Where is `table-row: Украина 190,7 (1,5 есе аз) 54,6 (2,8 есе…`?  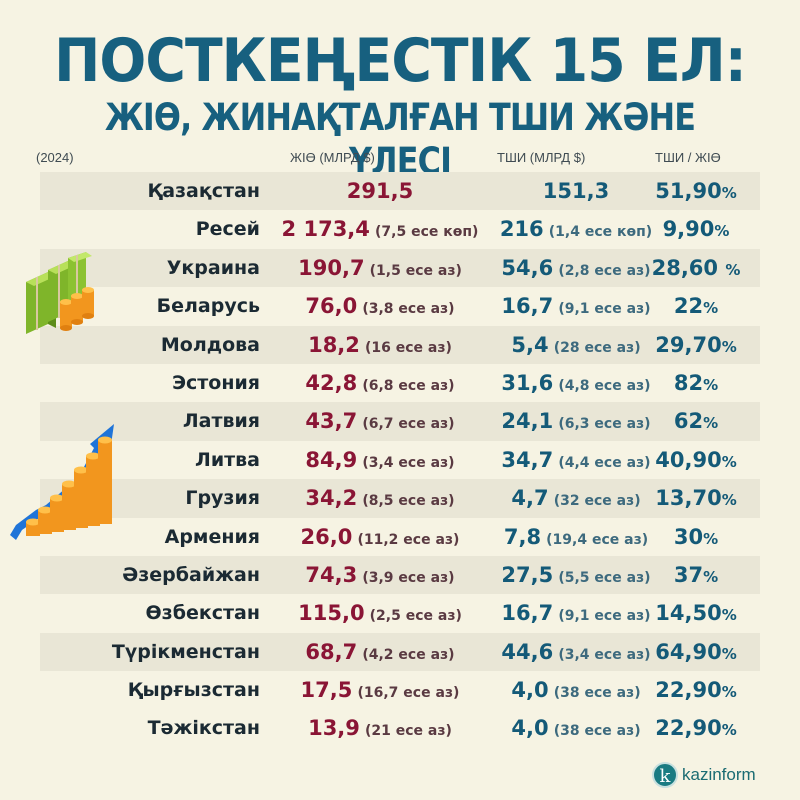
table-row: Украина 190,7 (1,5 есе аз) 54,6 (2,8 есе… is located at coordinates (400, 268).